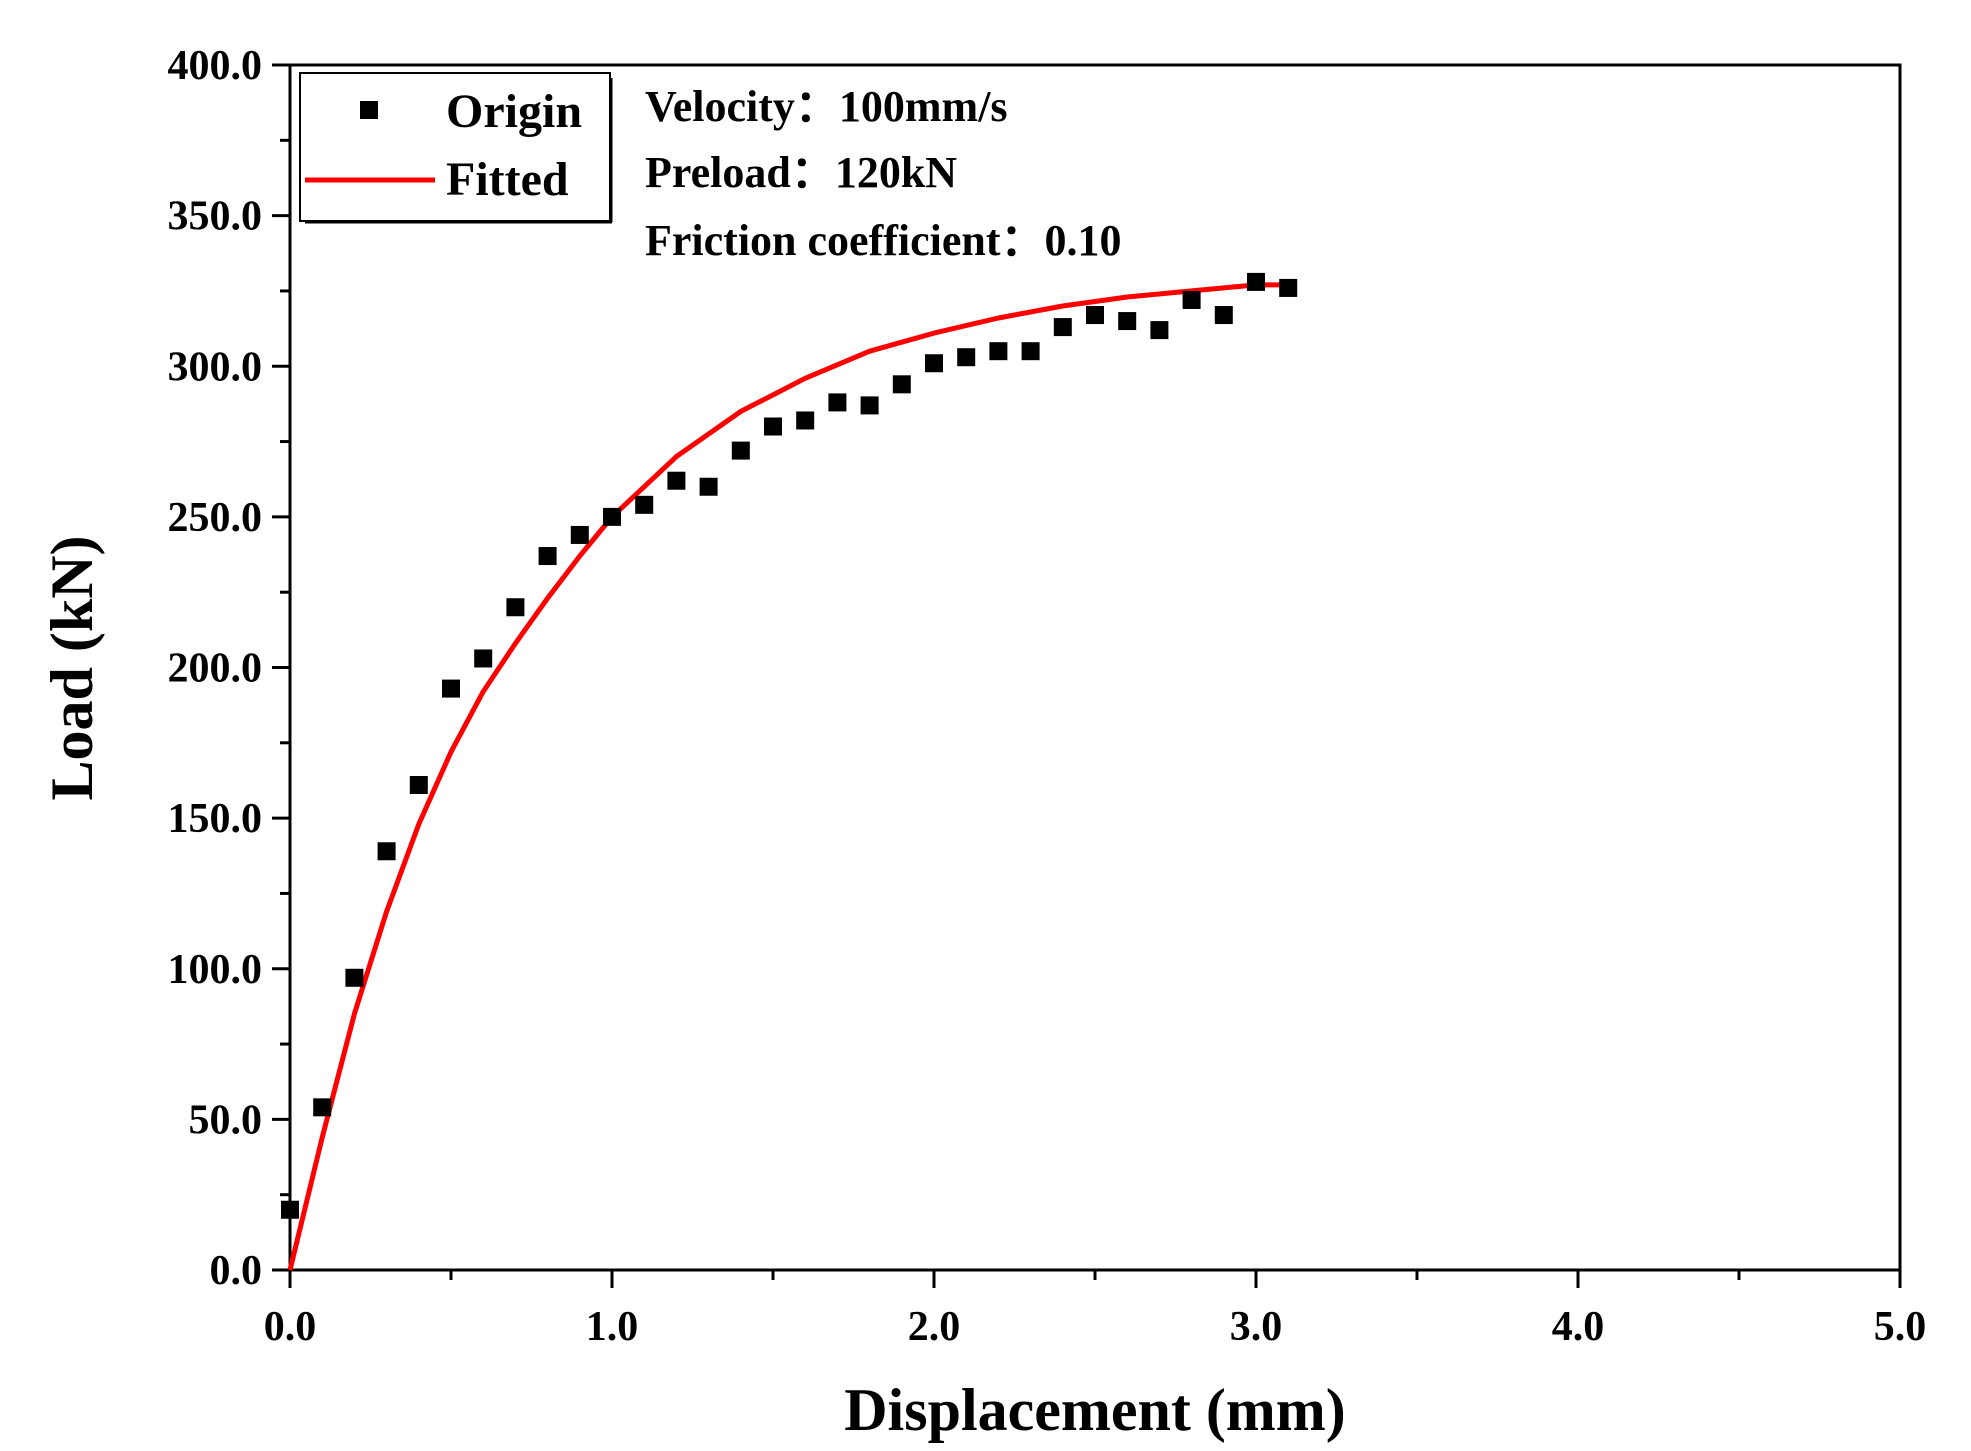  Describe the element at coordinates (1900, 1327) in the screenshot. I see `x-tick-label: 5.0` at that location.